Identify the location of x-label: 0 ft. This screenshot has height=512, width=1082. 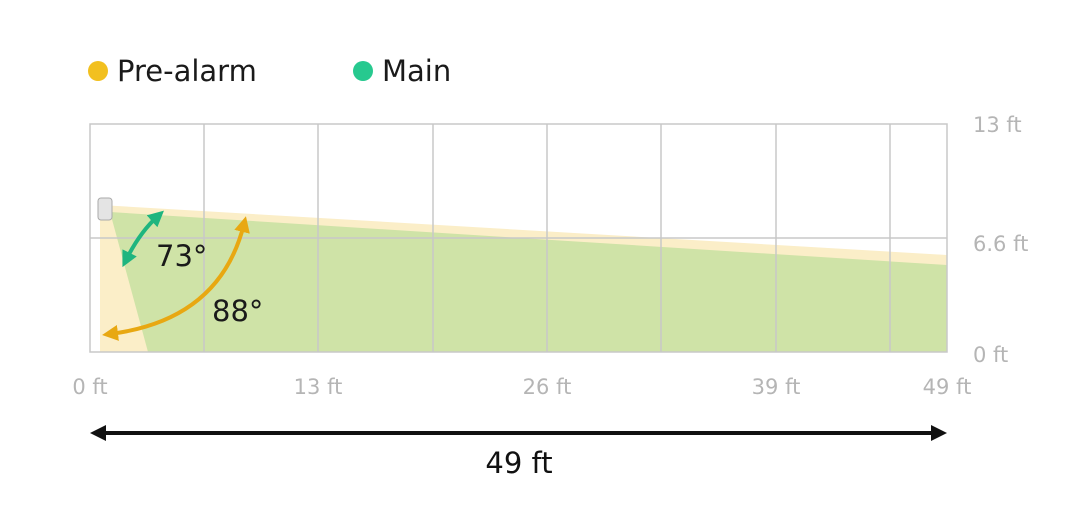
(89, 387).